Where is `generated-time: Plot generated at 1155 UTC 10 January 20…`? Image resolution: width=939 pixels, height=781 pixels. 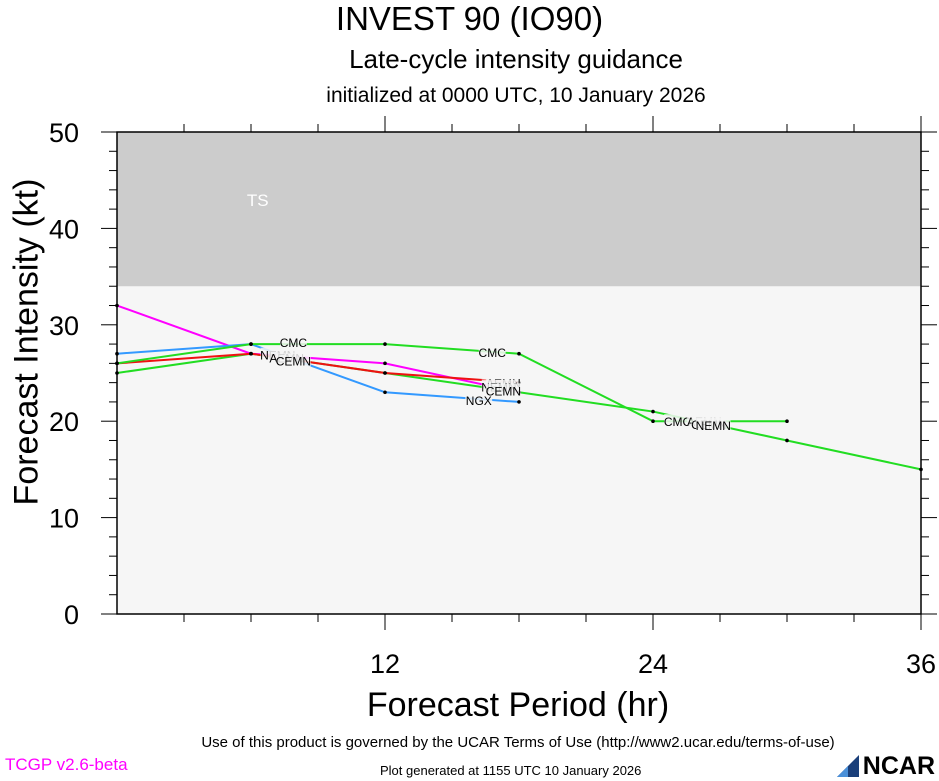 generated-time: Plot generated at 1155 UTC 10 January 20… is located at coordinates (511, 770).